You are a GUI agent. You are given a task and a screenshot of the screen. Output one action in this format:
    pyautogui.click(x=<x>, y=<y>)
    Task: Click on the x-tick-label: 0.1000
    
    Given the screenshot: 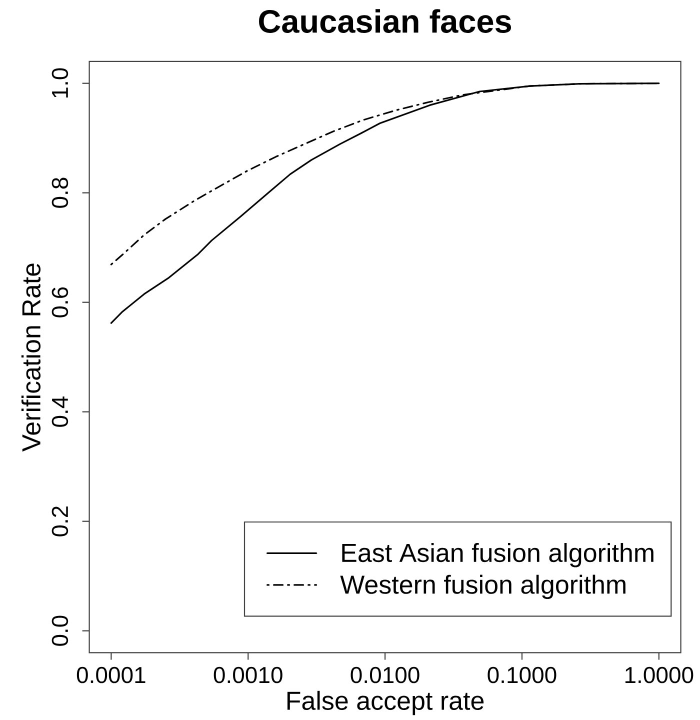 What is the action you would take?
    pyautogui.click(x=522, y=675)
    